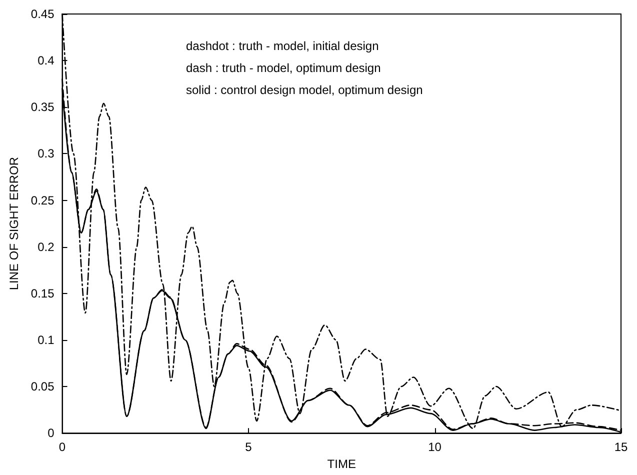 The width and height of the screenshot is (637, 475). Describe the element at coordinates (621, 447) in the screenshot. I see `x-tick-label: 15` at that location.